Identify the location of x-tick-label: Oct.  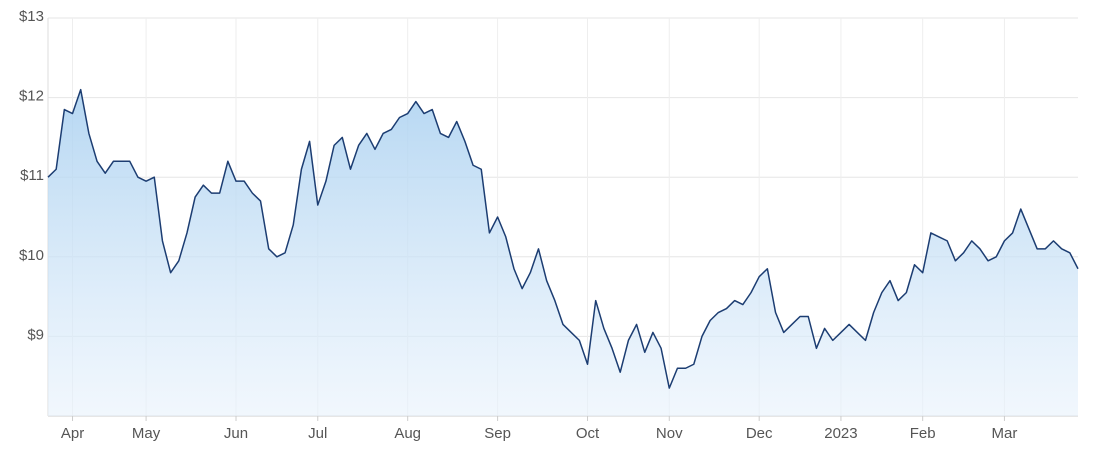
(588, 433).